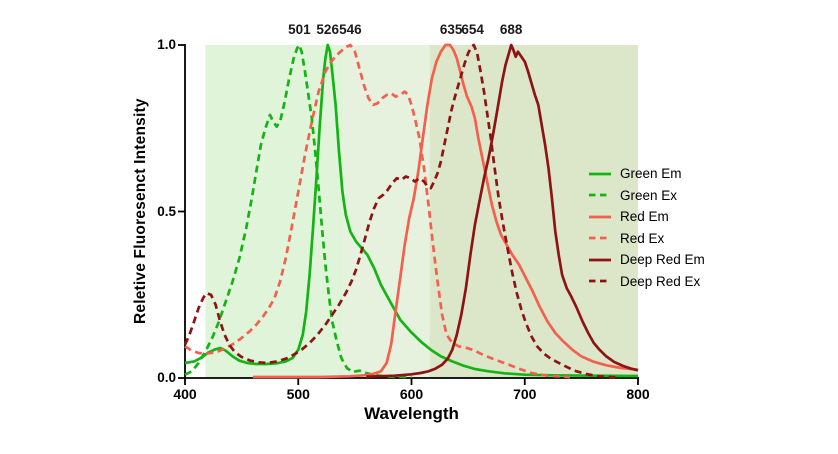  What do you see at coordinates (185, 394) in the screenshot?
I see `x-tick-label-400: 400` at bounding box center [185, 394].